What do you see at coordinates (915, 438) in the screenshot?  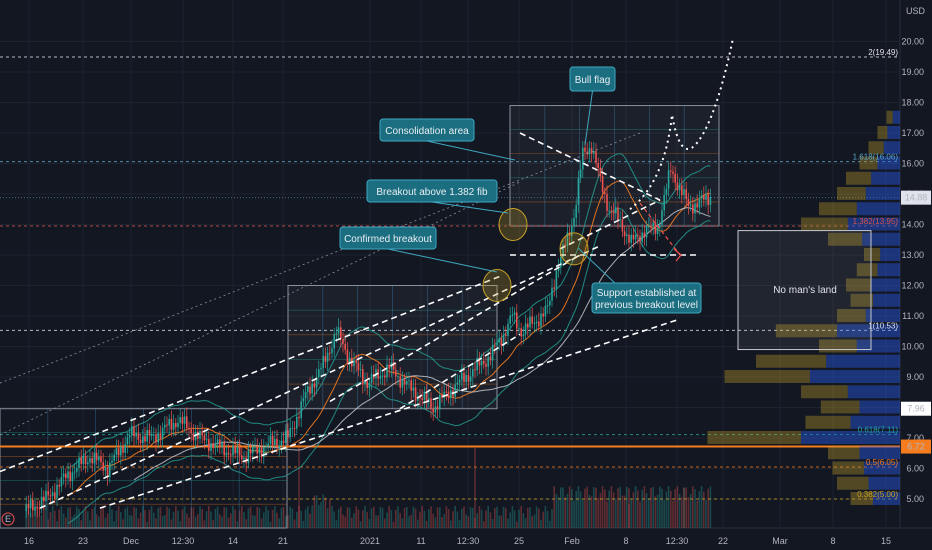 I see `y-tick-label: 7.00` at bounding box center [915, 438].